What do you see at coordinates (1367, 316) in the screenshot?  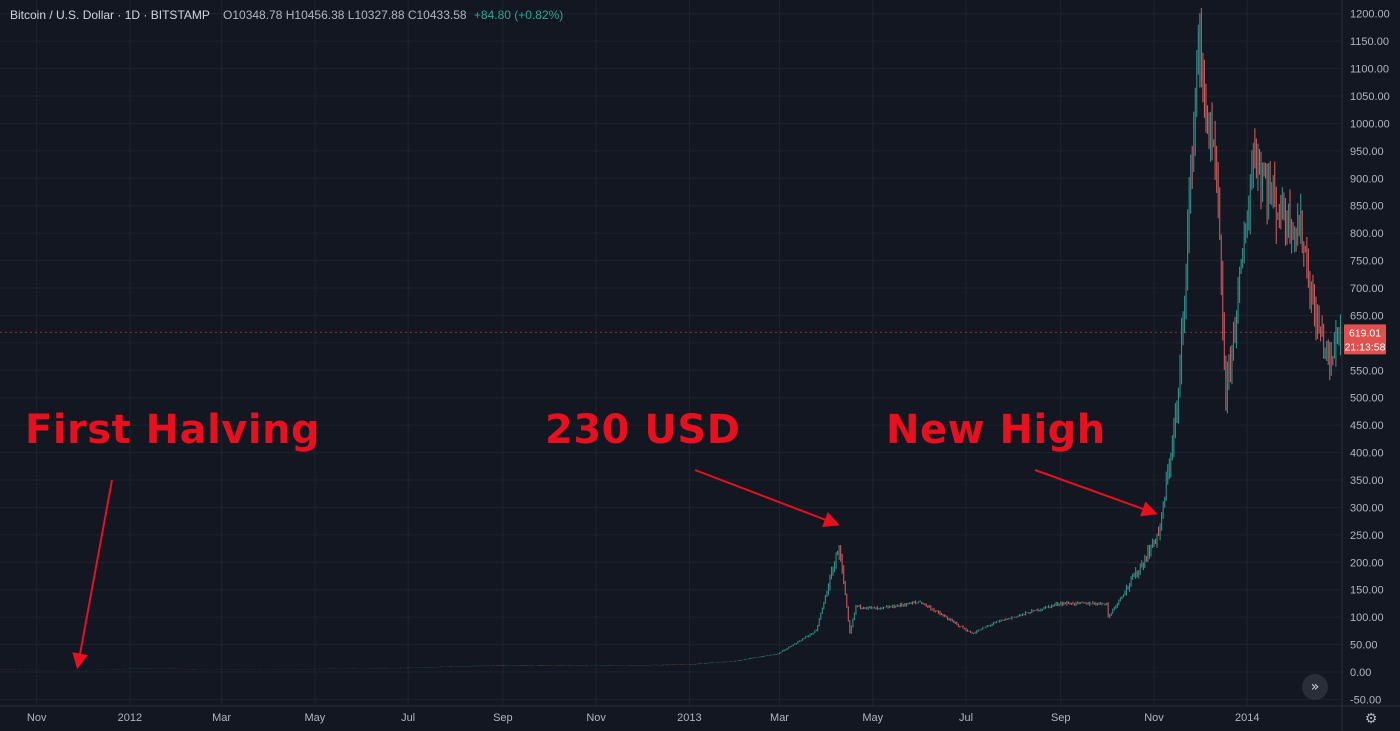 I see `y-tick-label: 650.00` at bounding box center [1367, 316].